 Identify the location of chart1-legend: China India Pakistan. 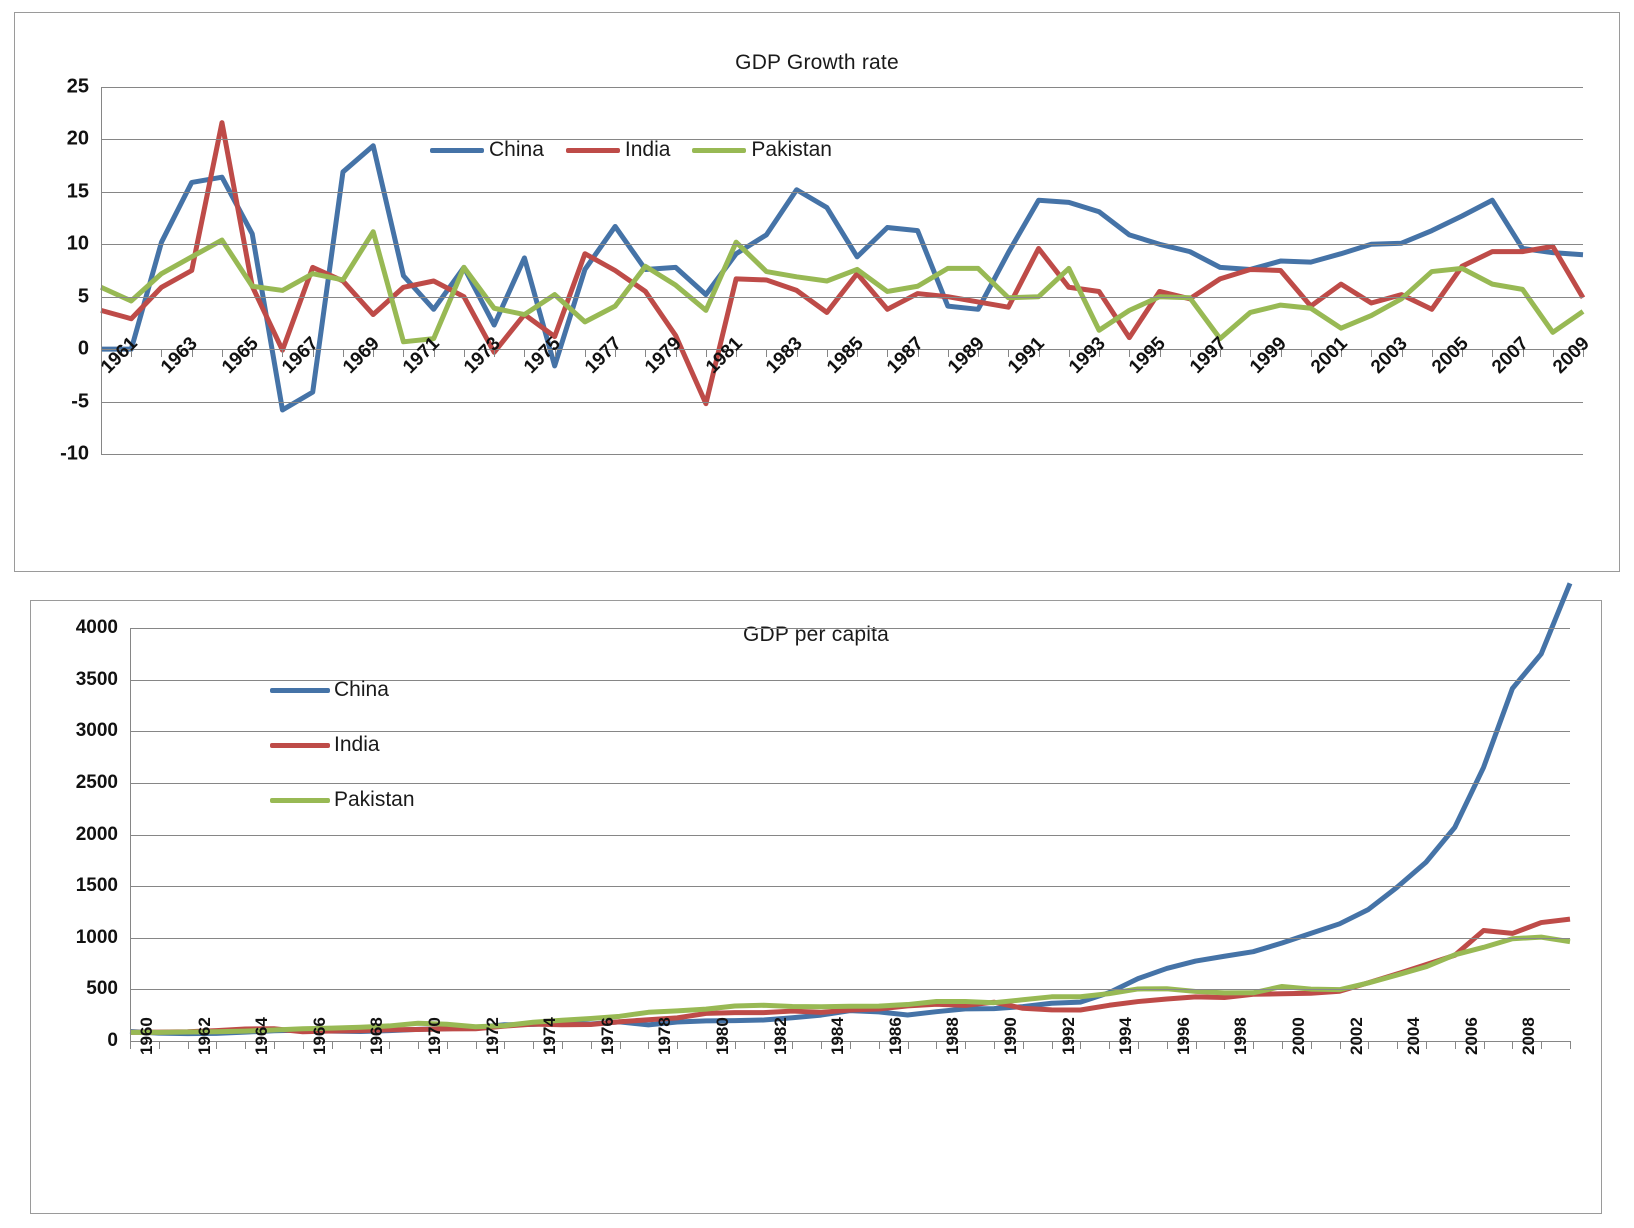
(642, 150).